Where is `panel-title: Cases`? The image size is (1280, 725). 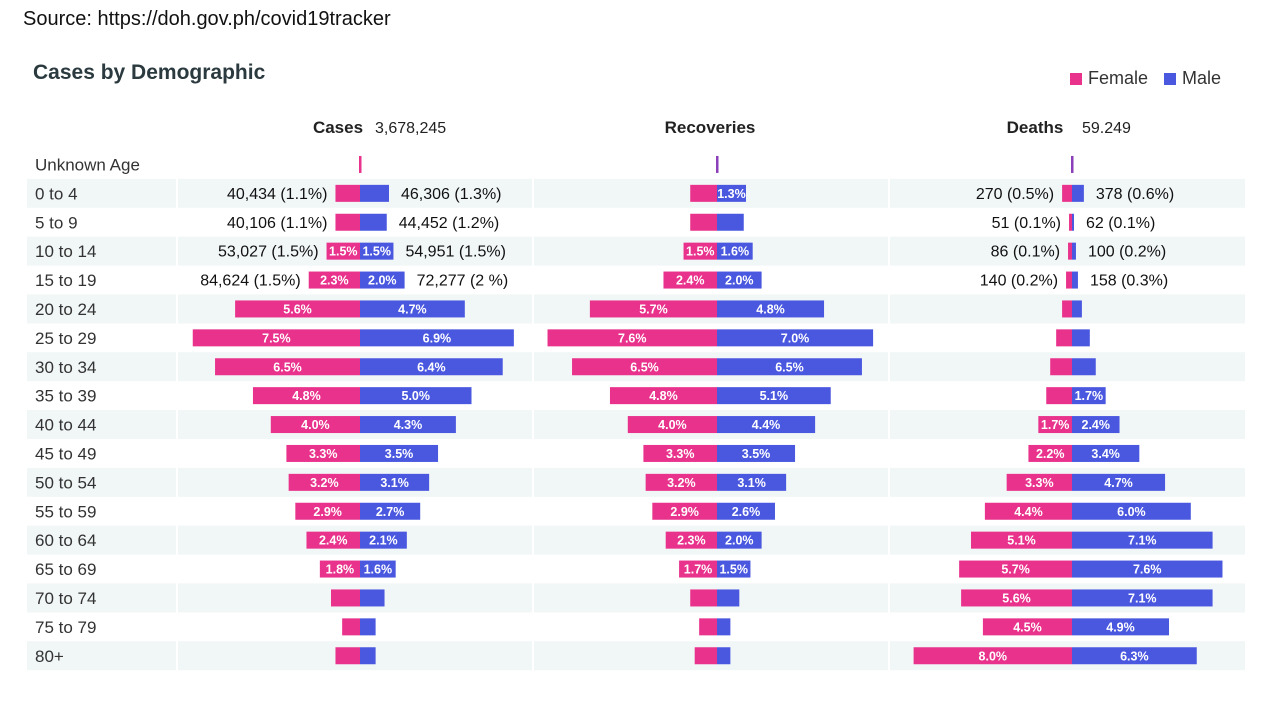 panel-title: Cases is located at coordinates (338, 127).